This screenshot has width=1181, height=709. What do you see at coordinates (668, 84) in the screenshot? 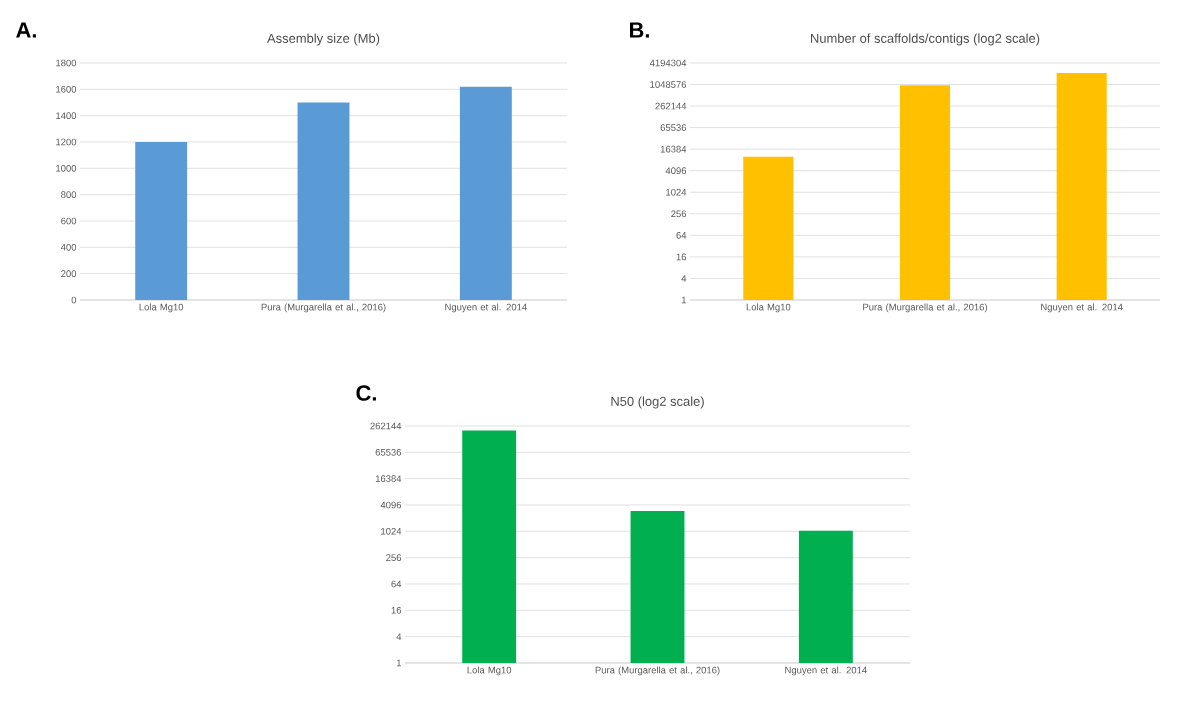
I see `y-tick-label: 1048576` at bounding box center [668, 84].